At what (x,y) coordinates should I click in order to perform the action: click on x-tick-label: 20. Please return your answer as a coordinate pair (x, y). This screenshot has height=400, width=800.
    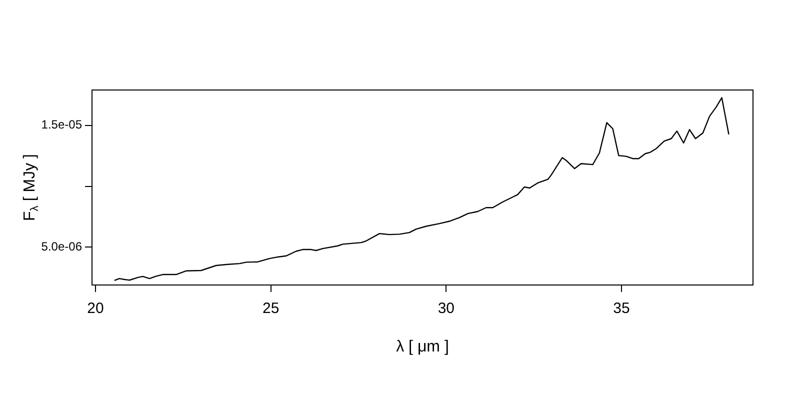
    Looking at the image, I should click on (95, 309).